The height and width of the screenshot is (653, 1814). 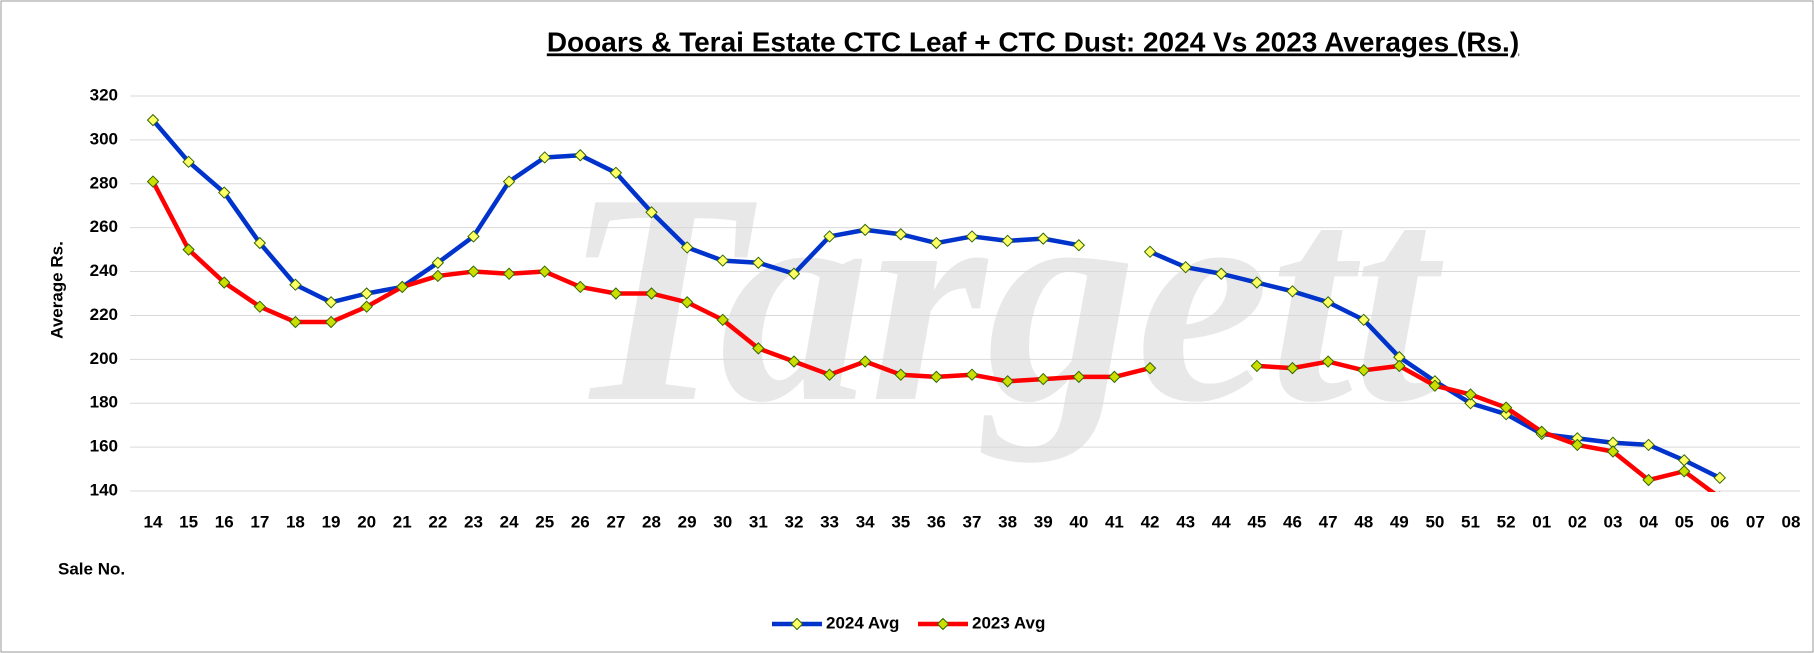 I want to click on x-tick-label: 33, so click(x=829, y=521).